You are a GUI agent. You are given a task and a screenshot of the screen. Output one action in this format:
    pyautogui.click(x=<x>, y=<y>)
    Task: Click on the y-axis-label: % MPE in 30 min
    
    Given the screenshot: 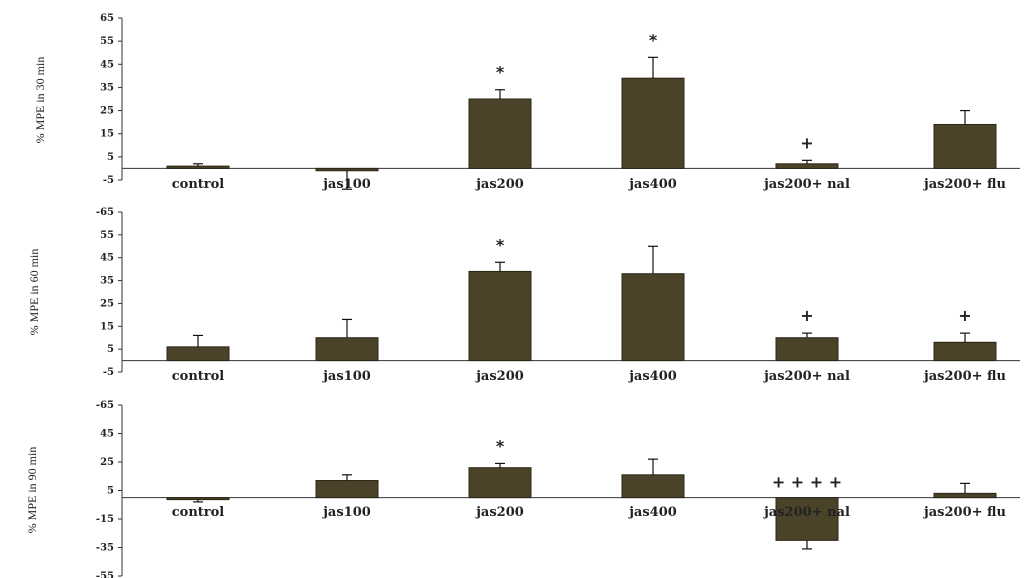 What is the action you would take?
    pyautogui.click(x=40, y=100)
    